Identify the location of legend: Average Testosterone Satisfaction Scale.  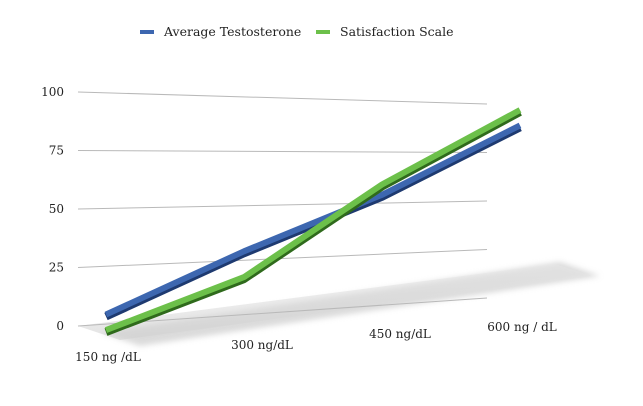
(297, 31).